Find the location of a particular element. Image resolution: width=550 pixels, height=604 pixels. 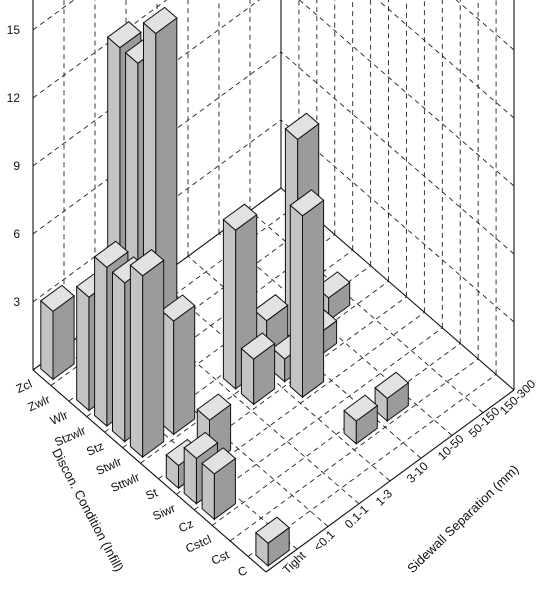

z-tick-label: 12 is located at coordinates (14, 98).